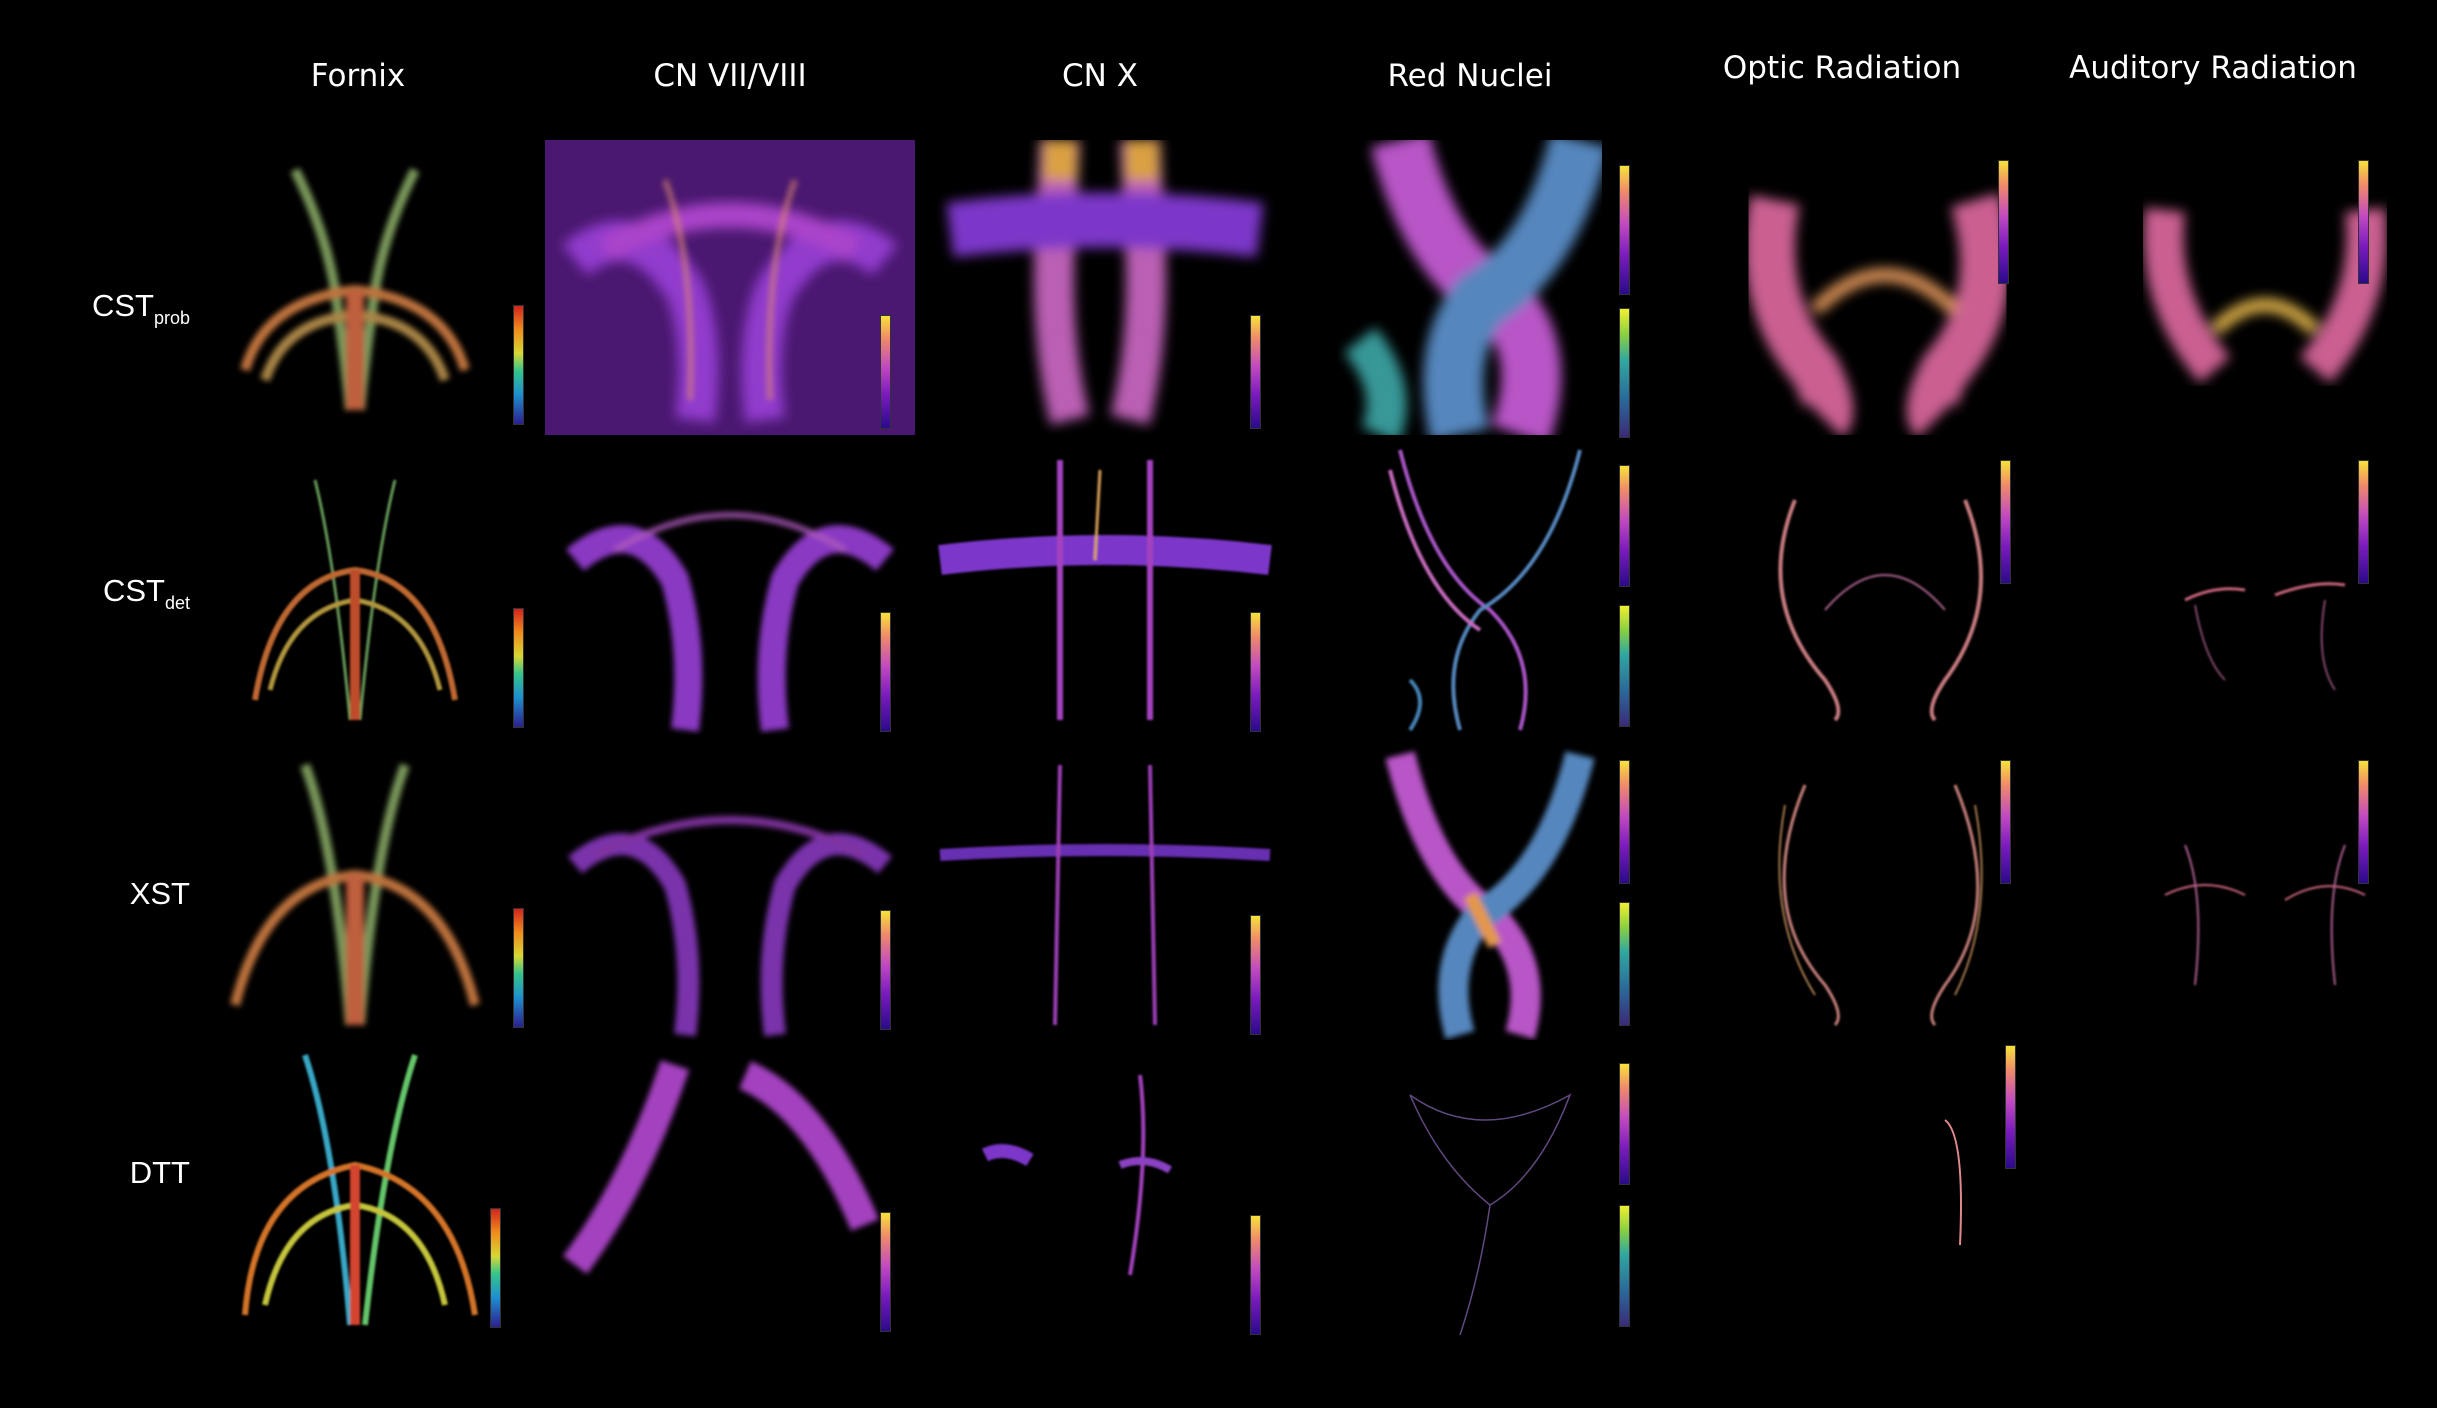 The height and width of the screenshot is (1408, 2437). What do you see at coordinates (360, 1192) in the screenshot?
I see `panel-fornix-dtt` at bounding box center [360, 1192].